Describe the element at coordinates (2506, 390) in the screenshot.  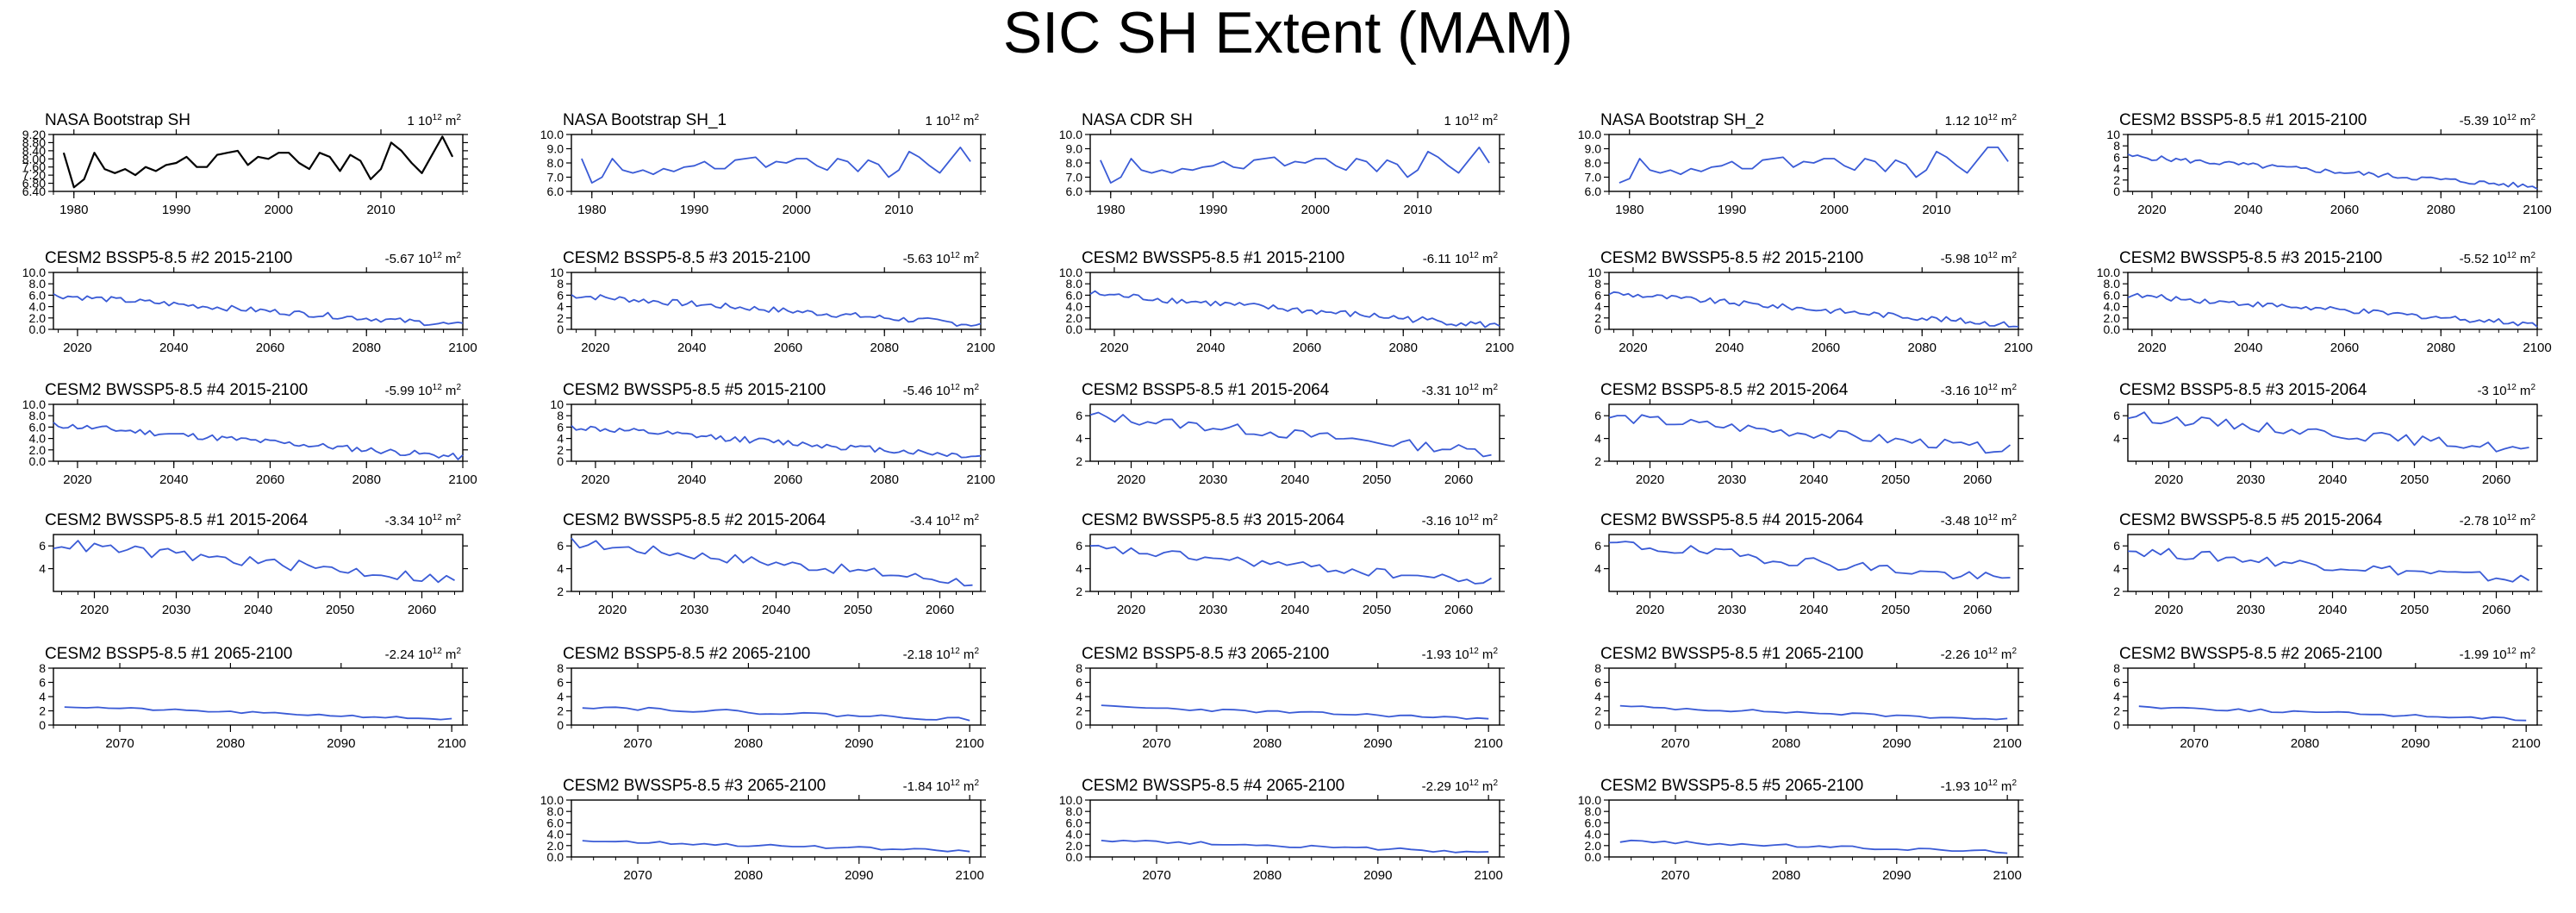
I see `trend-label: -3 1012 m2` at that location.